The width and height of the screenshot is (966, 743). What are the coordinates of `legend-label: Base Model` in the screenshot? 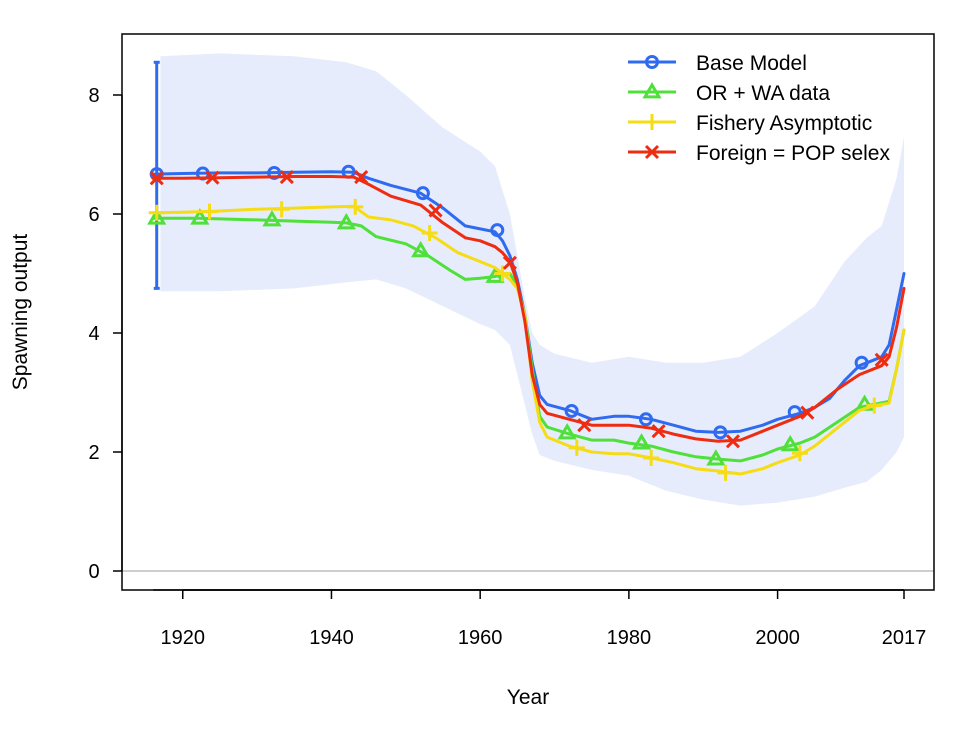 It's located at (751, 63).